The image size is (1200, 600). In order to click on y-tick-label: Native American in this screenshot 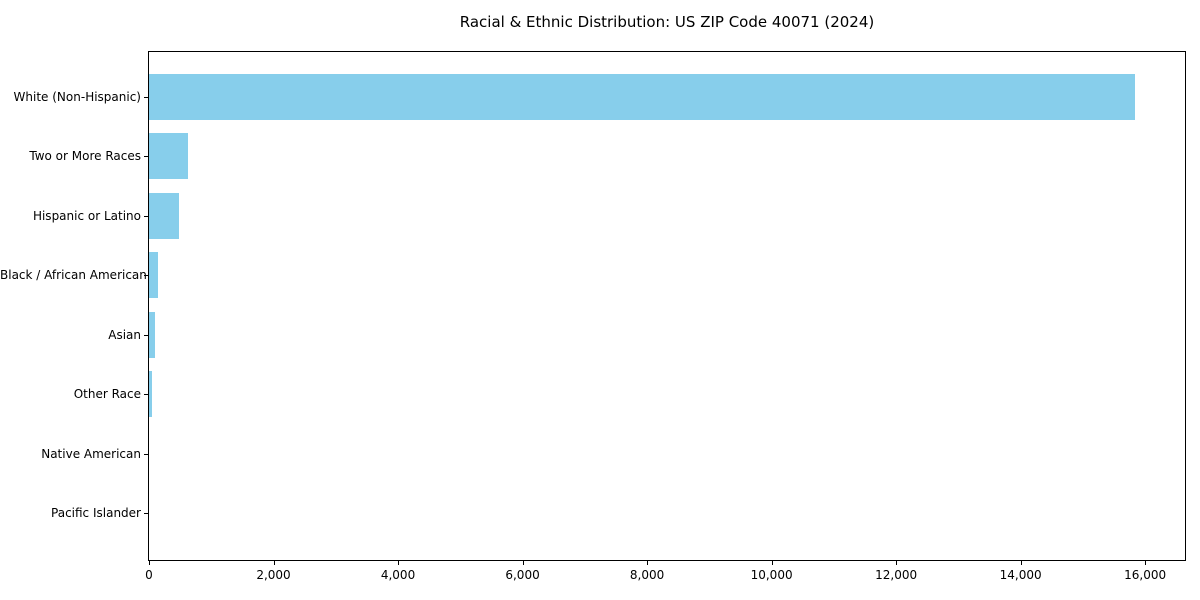, I will do `click(91, 453)`.